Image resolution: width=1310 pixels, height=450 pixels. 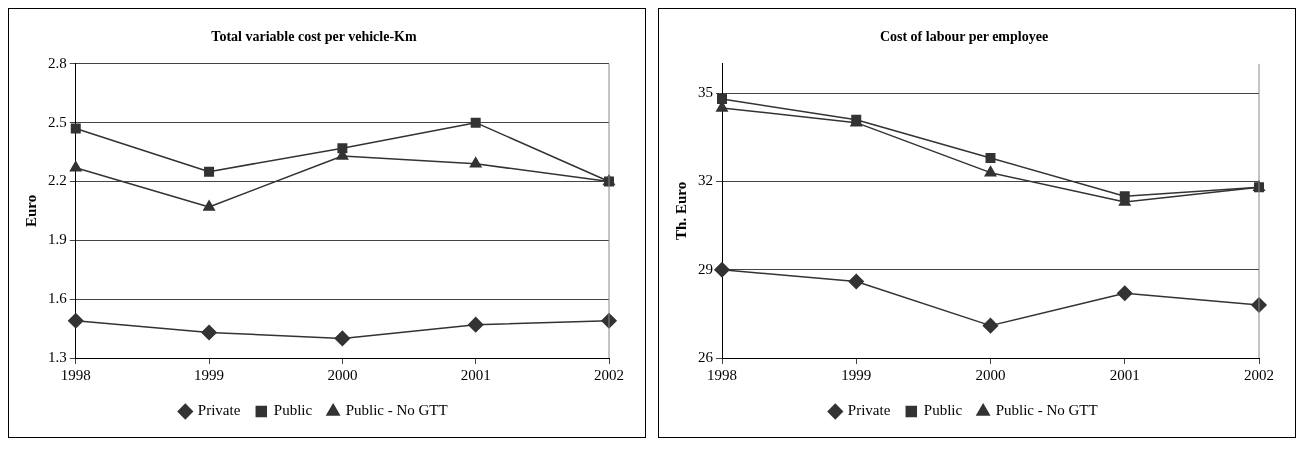 What do you see at coordinates (705, 92) in the screenshot?
I see `y-tick-label: 35` at bounding box center [705, 92].